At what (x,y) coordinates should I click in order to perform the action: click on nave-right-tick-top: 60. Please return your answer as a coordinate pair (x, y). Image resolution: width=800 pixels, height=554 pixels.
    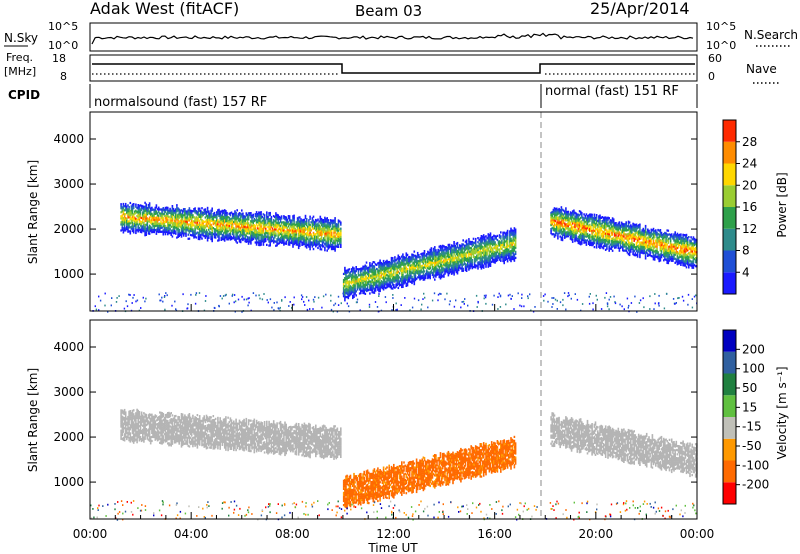
    Looking at the image, I should click on (715, 58).